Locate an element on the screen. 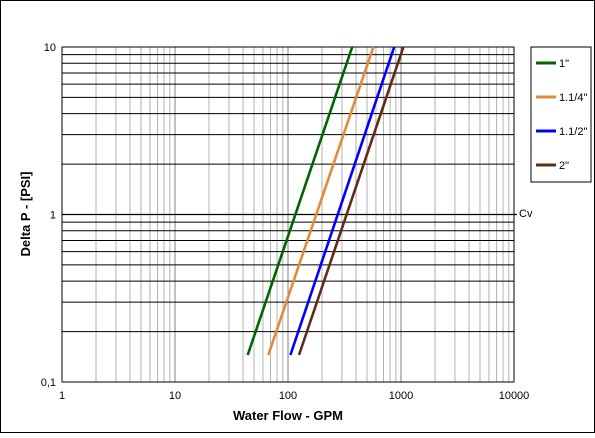  legend-label-2: 1.1/4" is located at coordinates (573, 98).